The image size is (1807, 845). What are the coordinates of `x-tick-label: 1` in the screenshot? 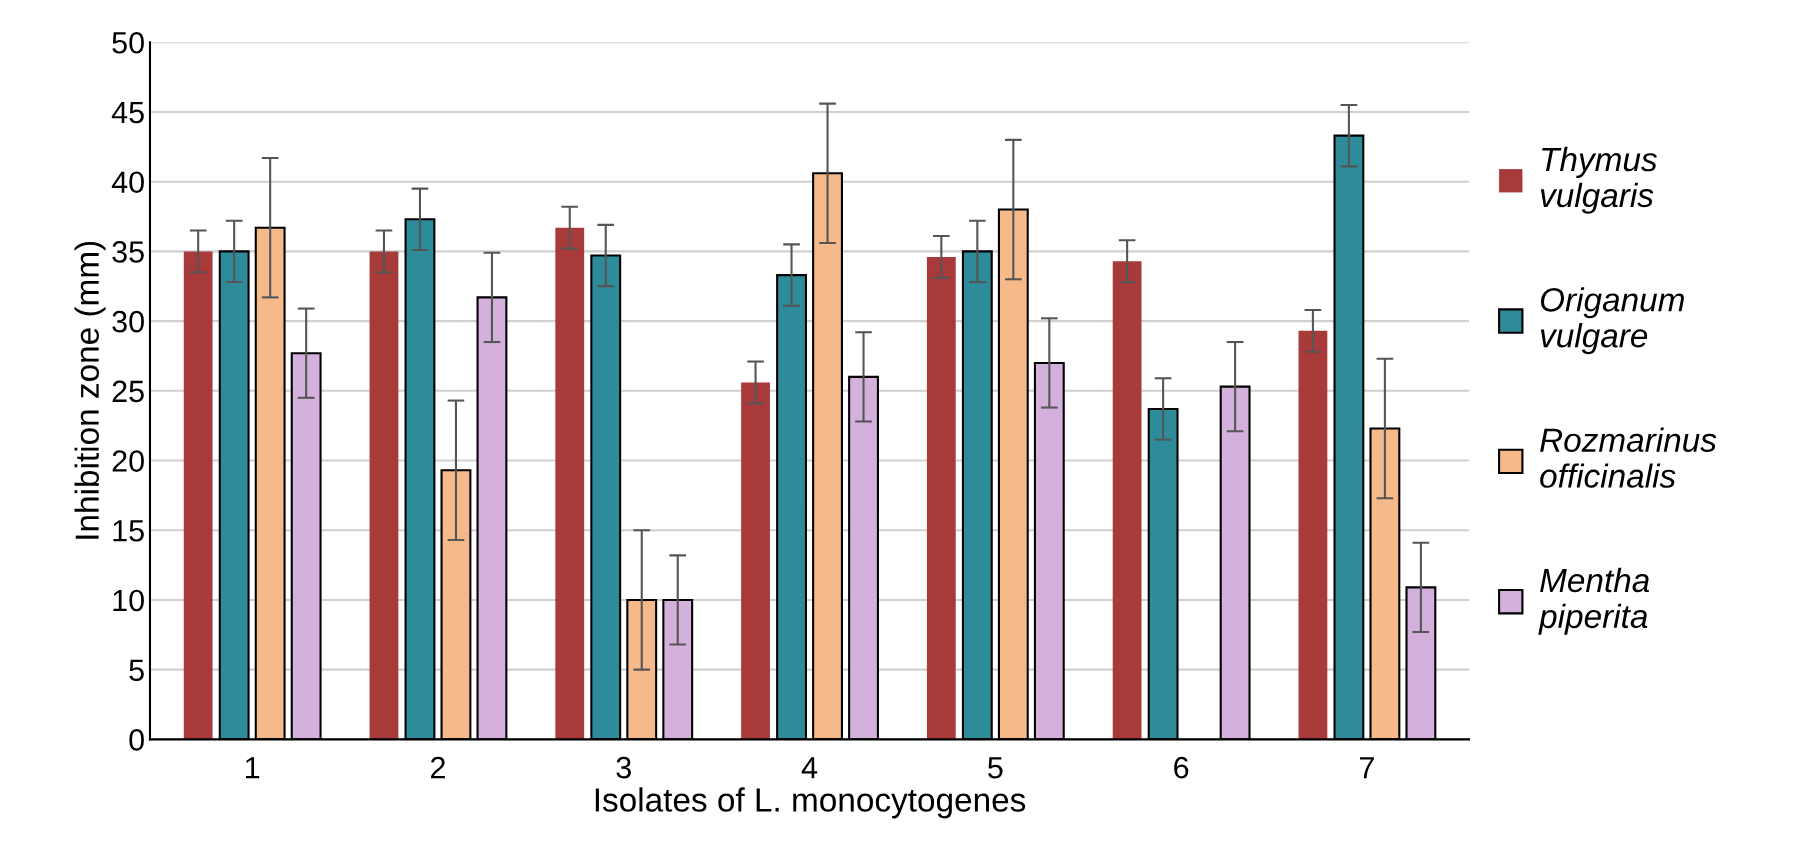 It's located at (253, 768).